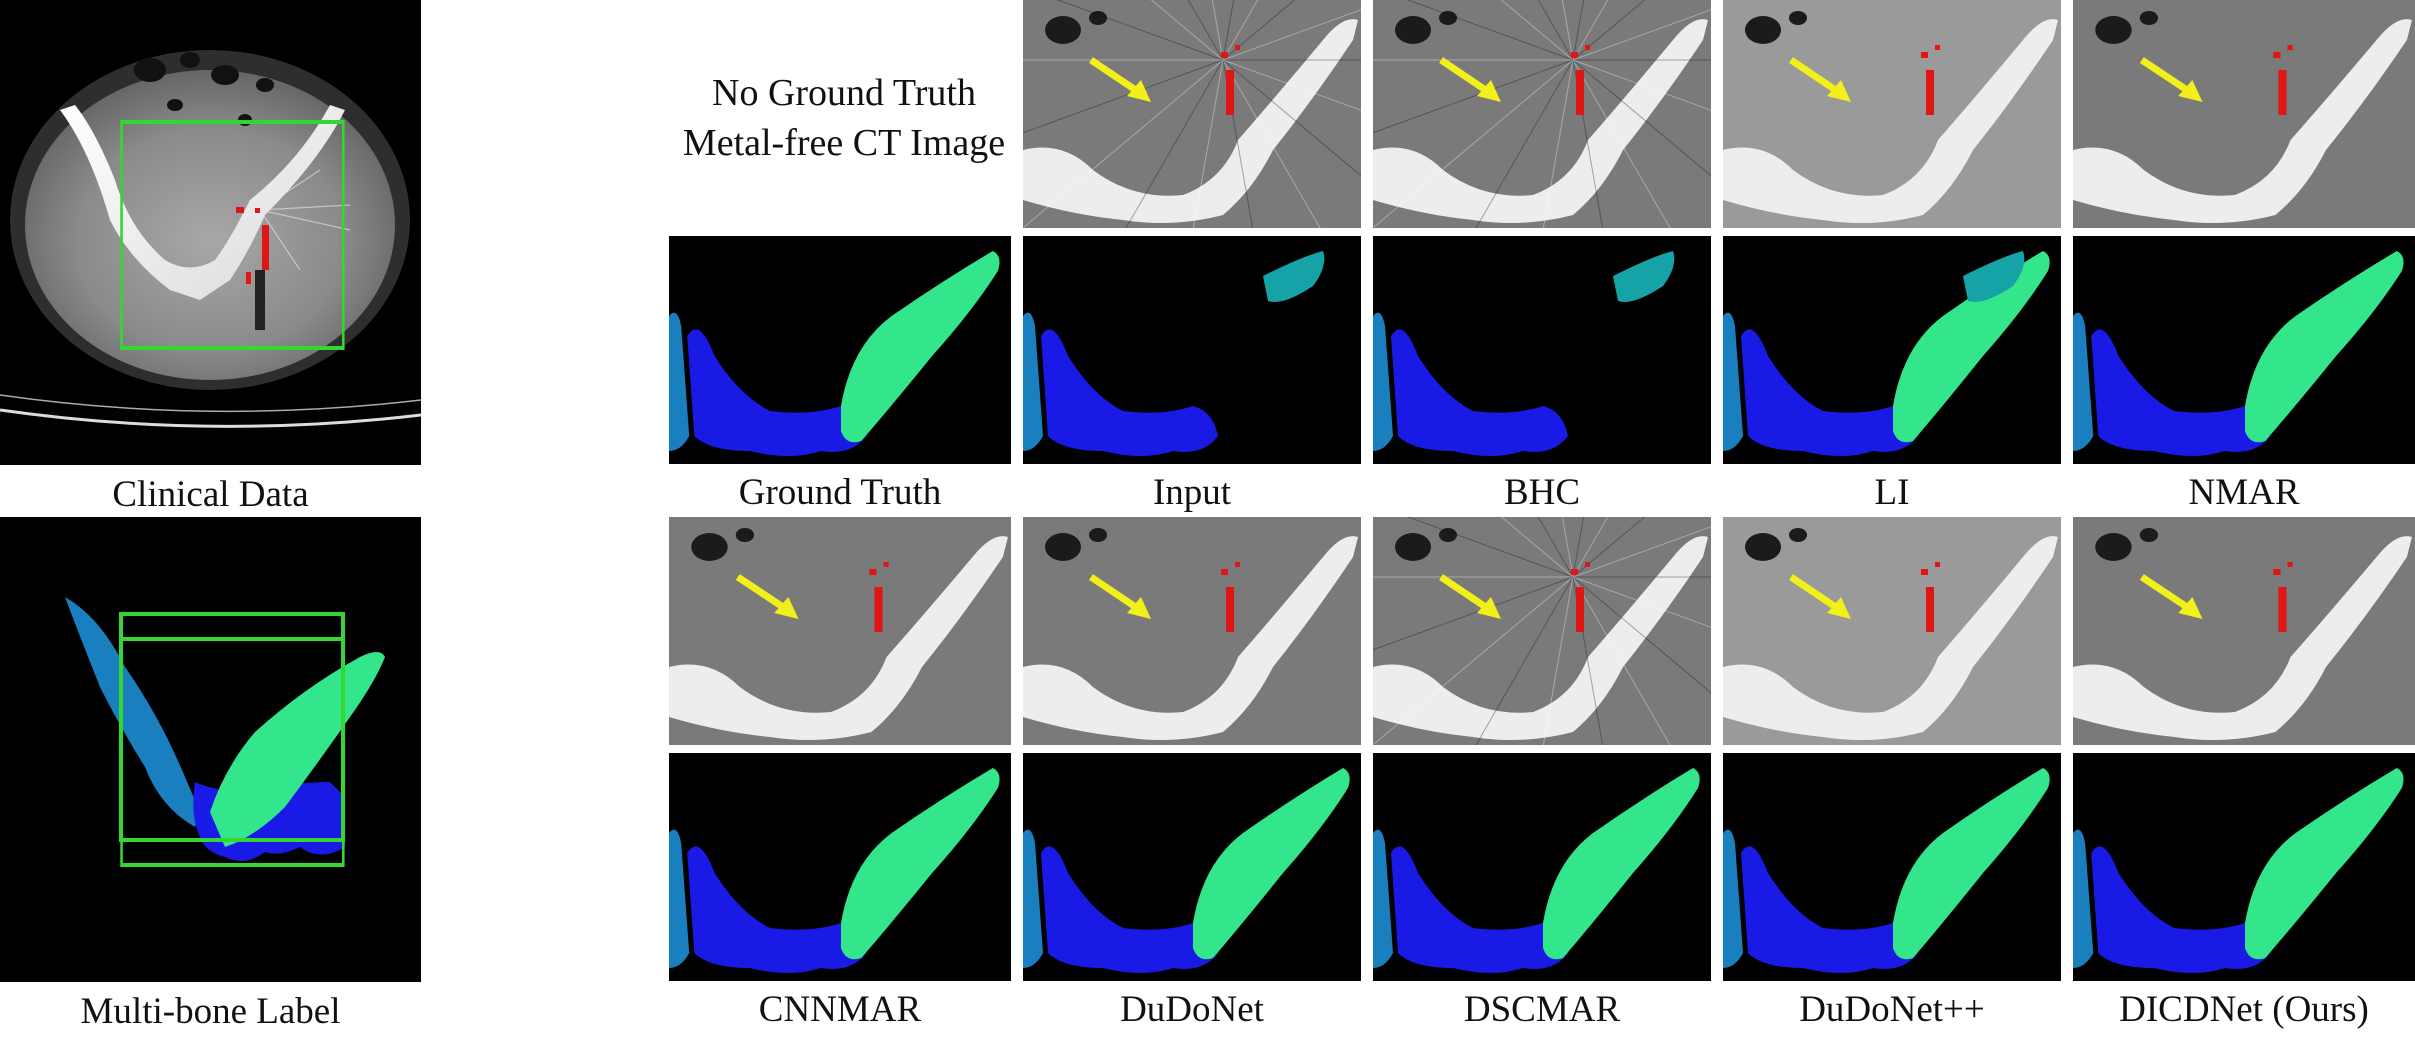 The height and width of the screenshot is (1039, 2415). What do you see at coordinates (1542, 350) in the screenshot?
I see `seg-bhc` at bounding box center [1542, 350].